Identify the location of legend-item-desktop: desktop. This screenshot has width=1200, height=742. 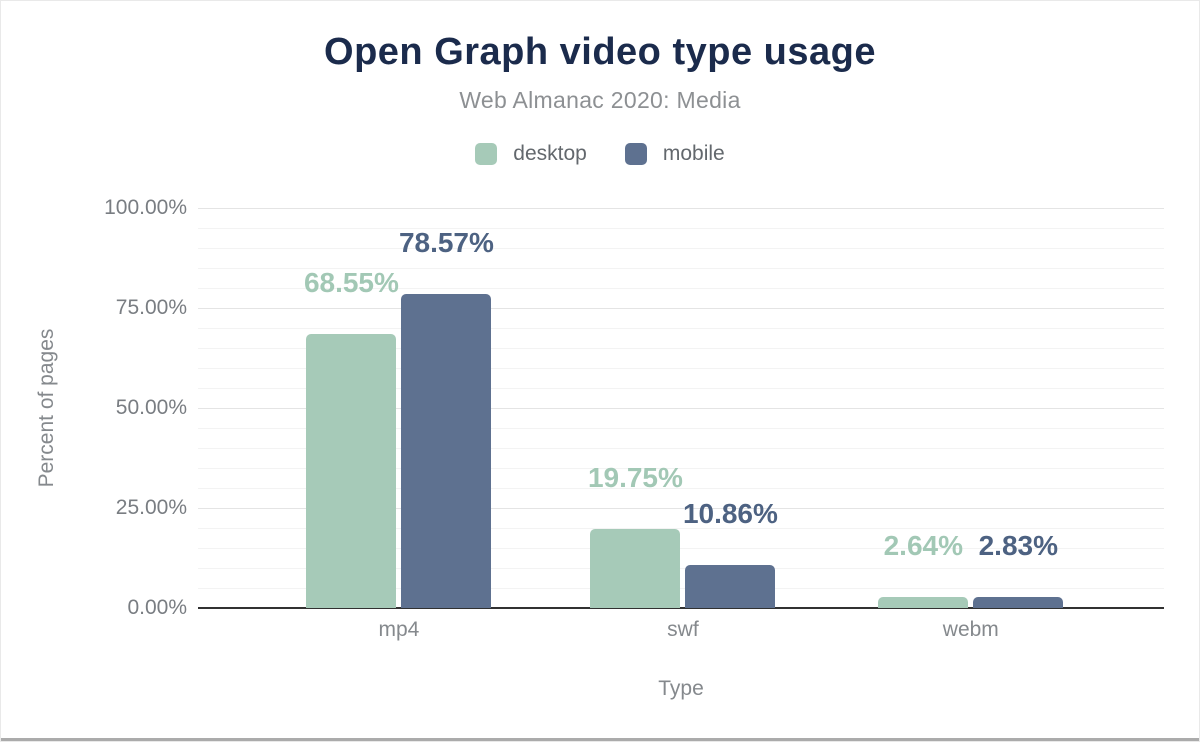
(531, 154).